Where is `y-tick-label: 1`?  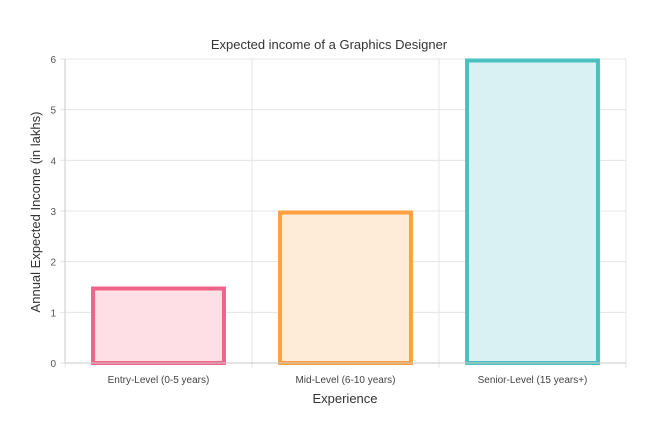 y-tick-label: 1 is located at coordinates (53, 313).